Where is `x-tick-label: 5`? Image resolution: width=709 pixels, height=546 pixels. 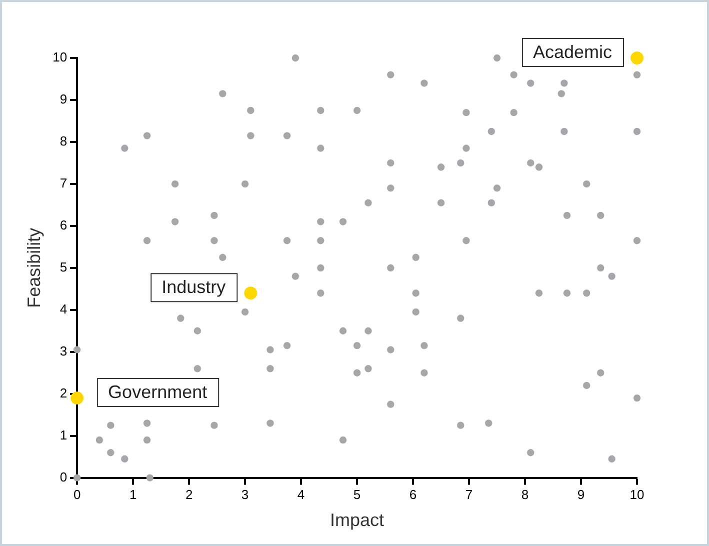 x-tick-label: 5 is located at coordinates (357, 494).